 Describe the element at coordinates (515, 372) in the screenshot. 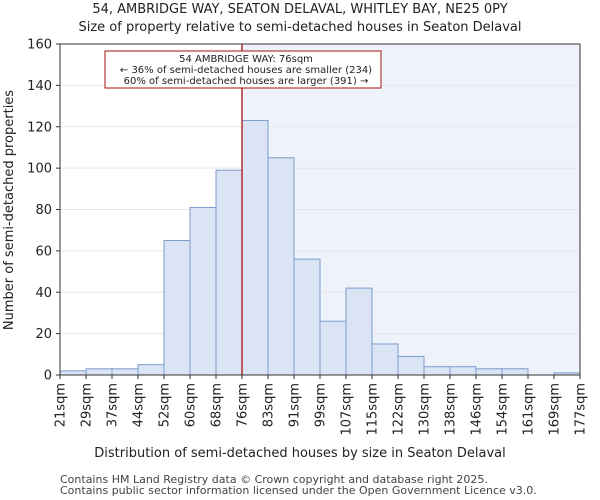

I see `bar-154sqm` at that location.